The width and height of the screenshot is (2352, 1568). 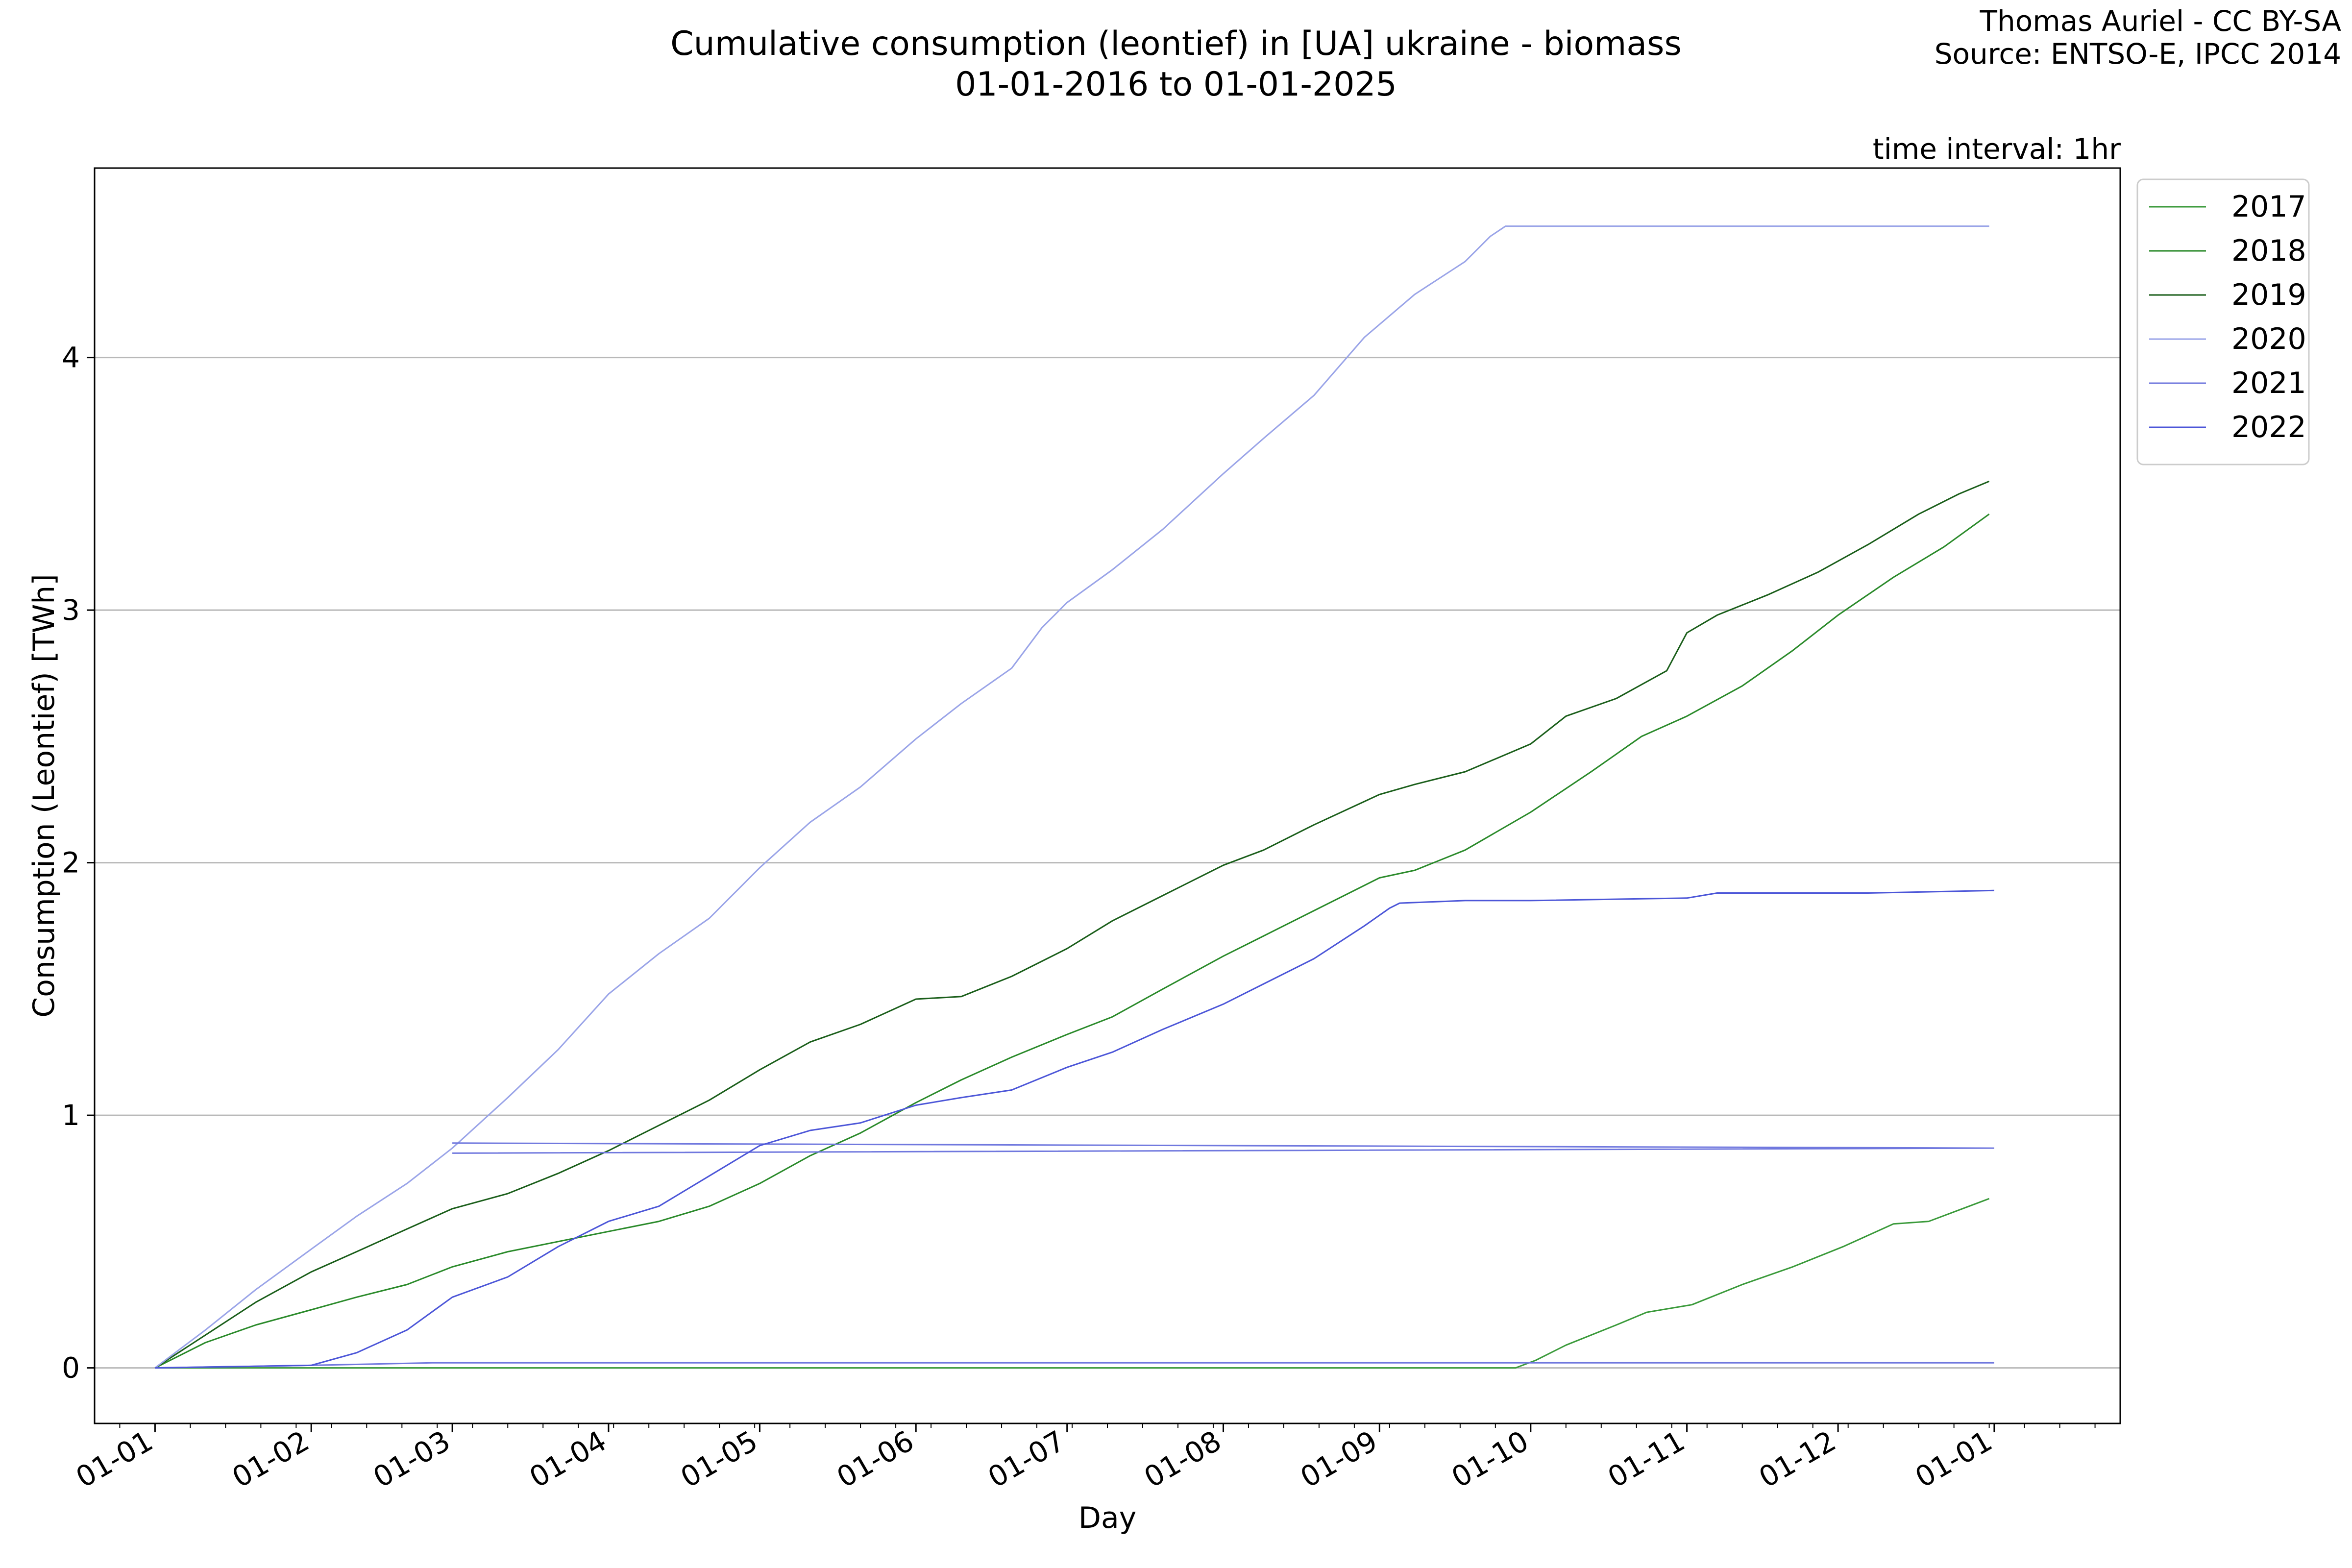 What do you see at coordinates (71, 863) in the screenshot?
I see `y-tick-label: 2` at bounding box center [71, 863].